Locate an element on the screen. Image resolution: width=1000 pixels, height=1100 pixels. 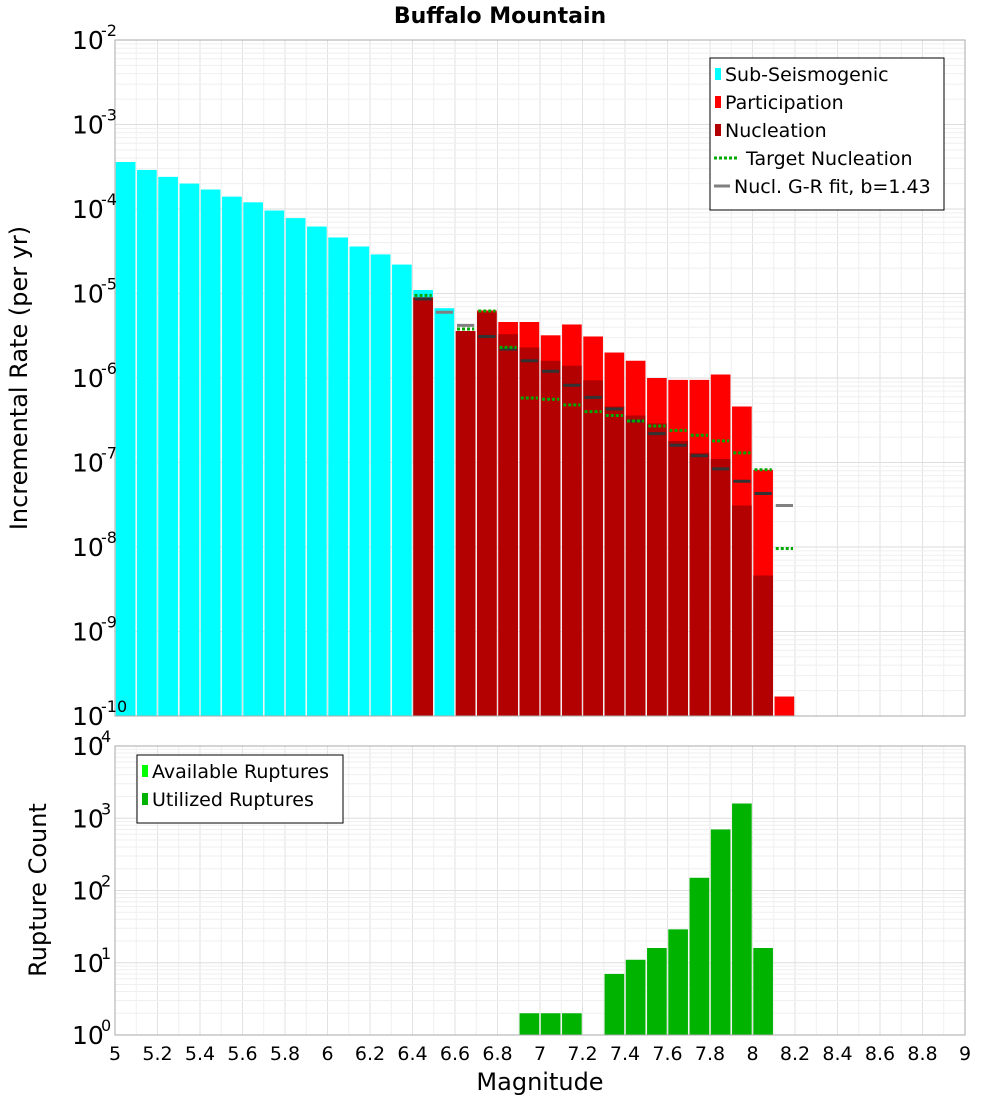
x-tick-label: 5.6 is located at coordinates (242, 1054).